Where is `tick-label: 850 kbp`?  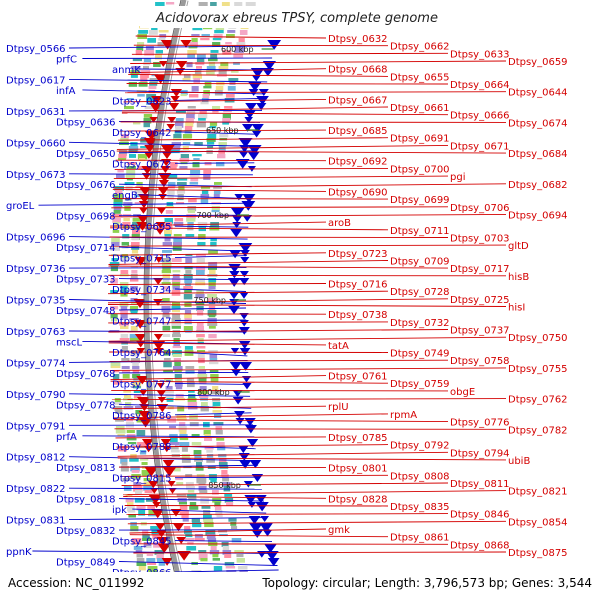 tick-label: 850 kbp is located at coordinates (224, 485).